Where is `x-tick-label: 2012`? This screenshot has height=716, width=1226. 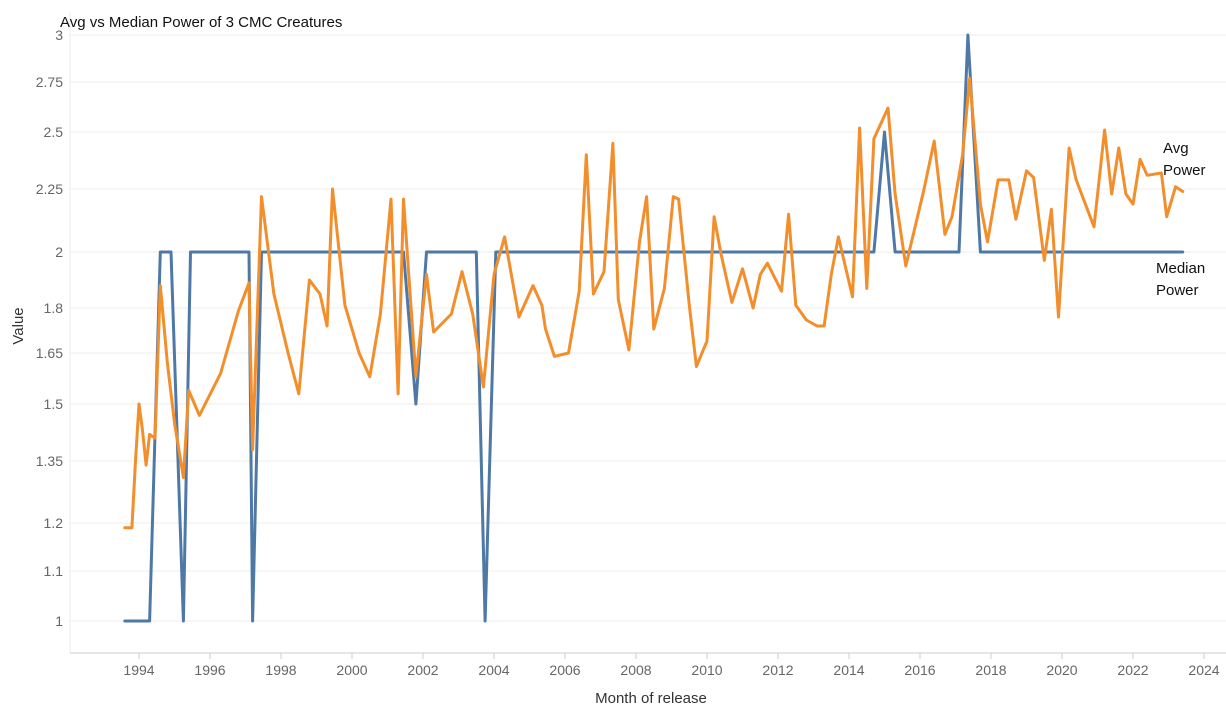 x-tick-label: 2012 is located at coordinates (777, 670).